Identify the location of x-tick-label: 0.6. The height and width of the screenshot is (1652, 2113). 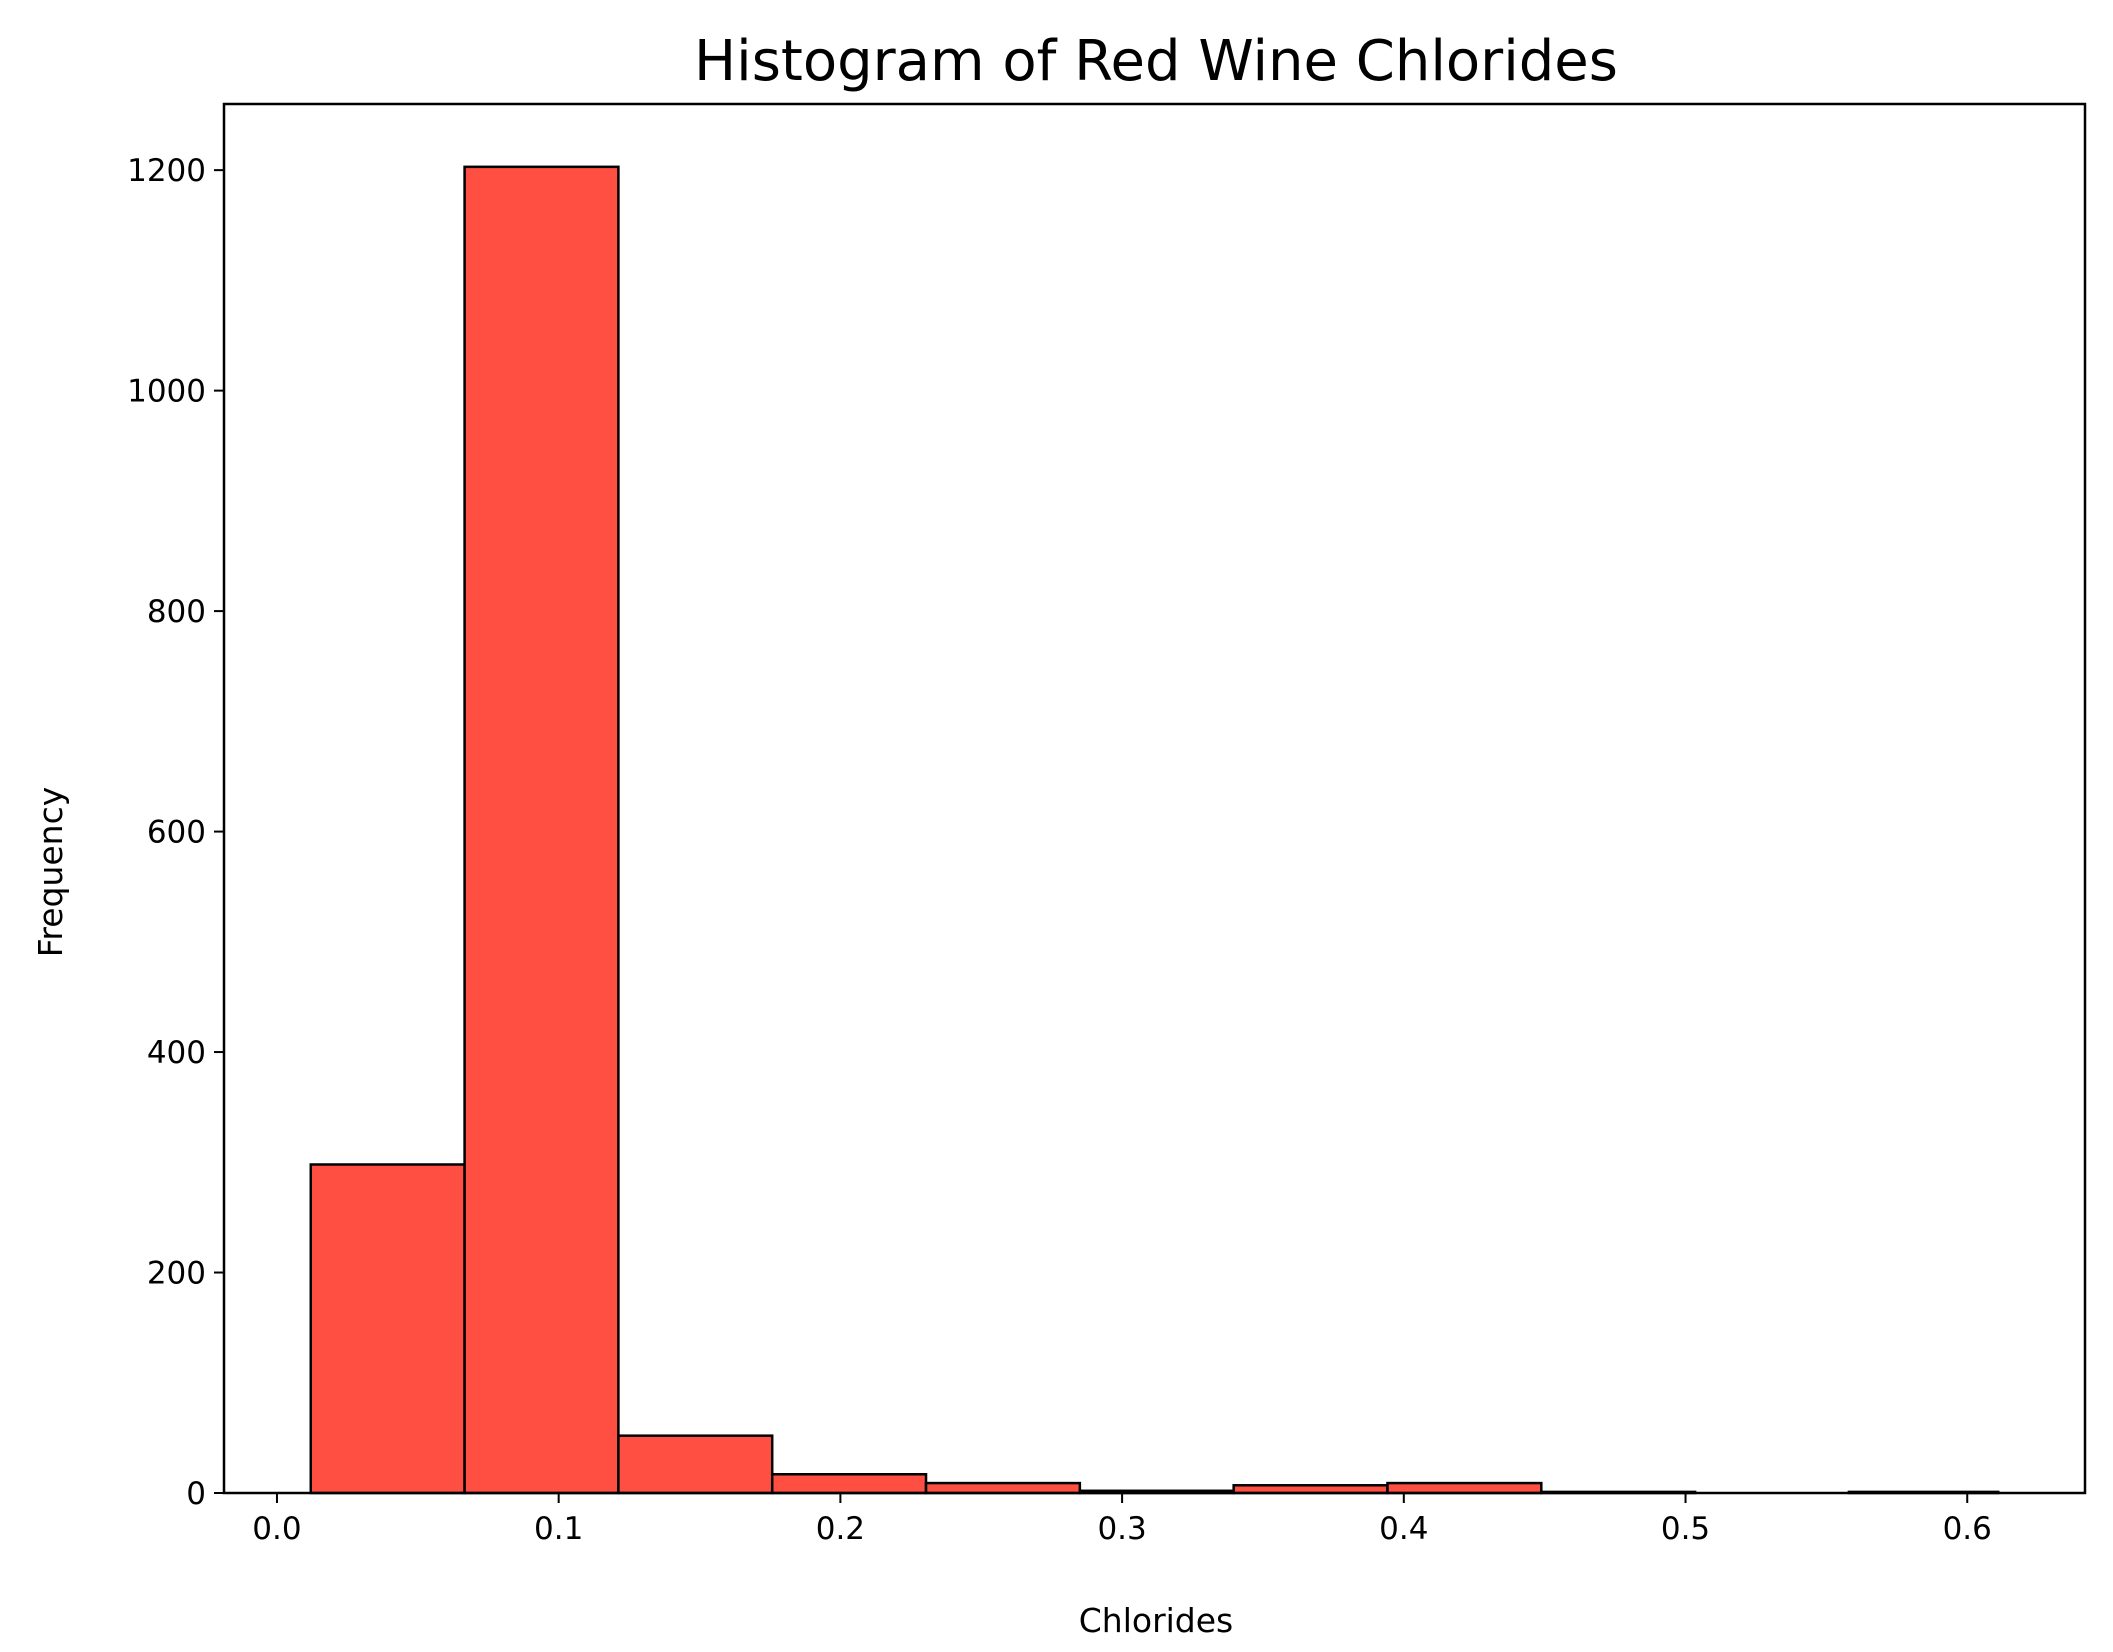
(1967, 1529).